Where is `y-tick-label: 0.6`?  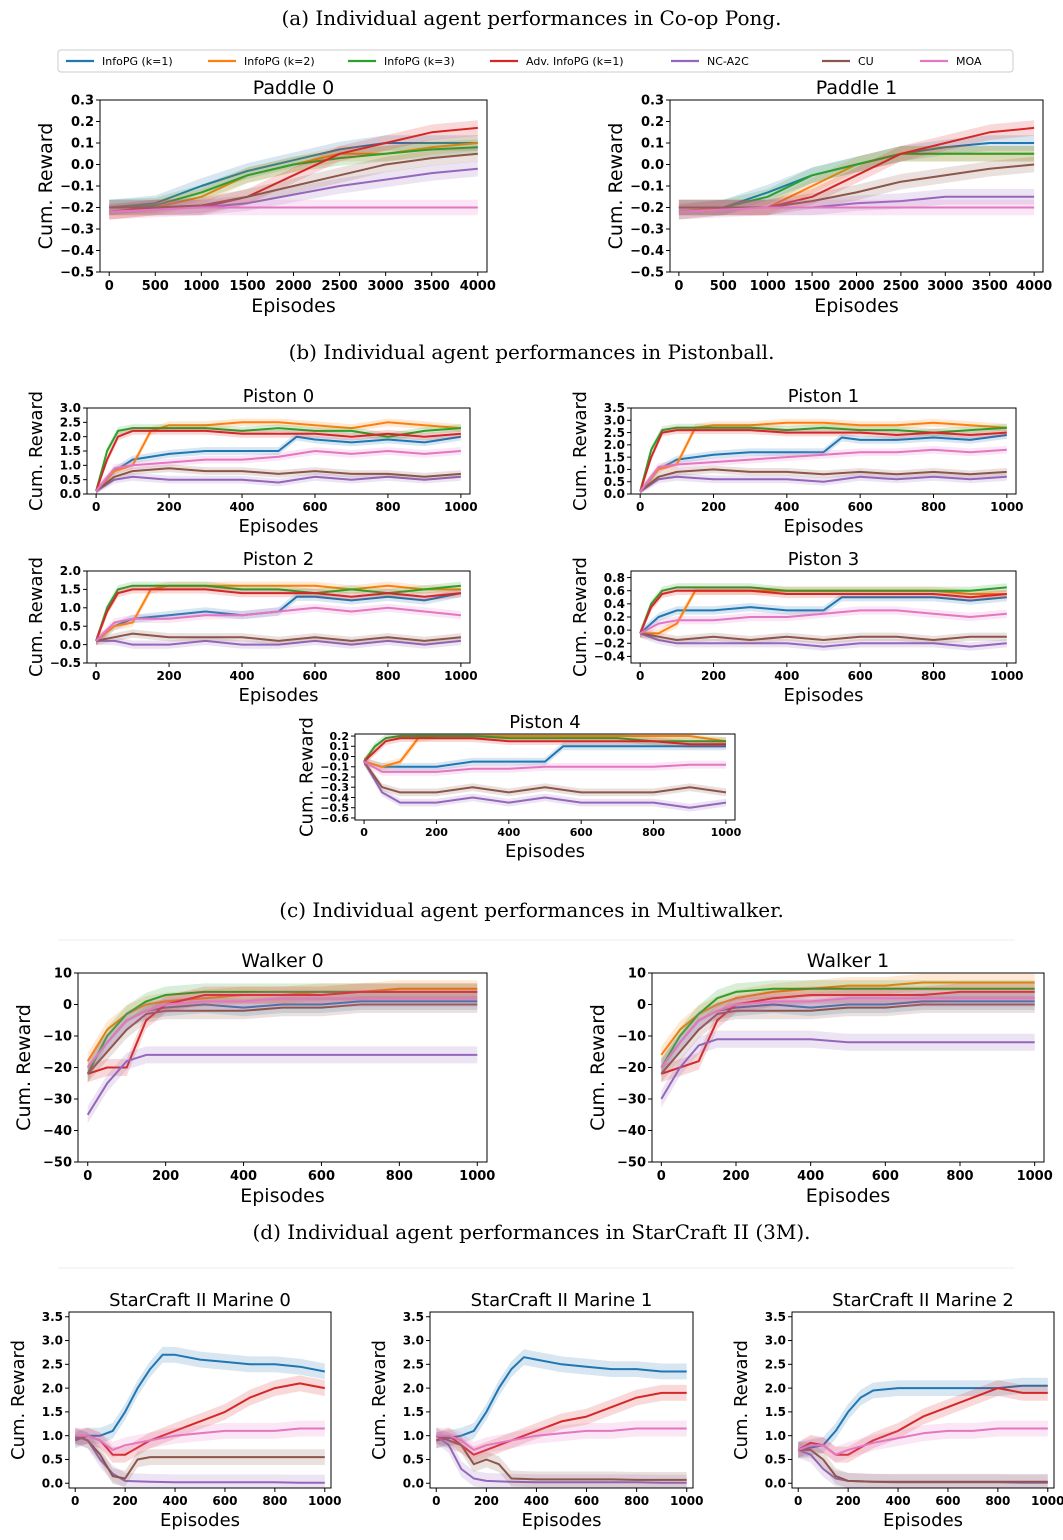
y-tick-label: 0.6 is located at coordinates (614, 591).